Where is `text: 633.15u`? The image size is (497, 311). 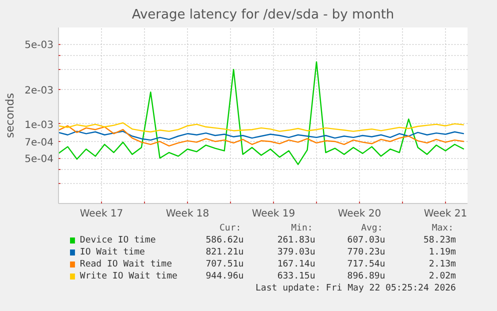 text: 633.15u is located at coordinates (296, 277).